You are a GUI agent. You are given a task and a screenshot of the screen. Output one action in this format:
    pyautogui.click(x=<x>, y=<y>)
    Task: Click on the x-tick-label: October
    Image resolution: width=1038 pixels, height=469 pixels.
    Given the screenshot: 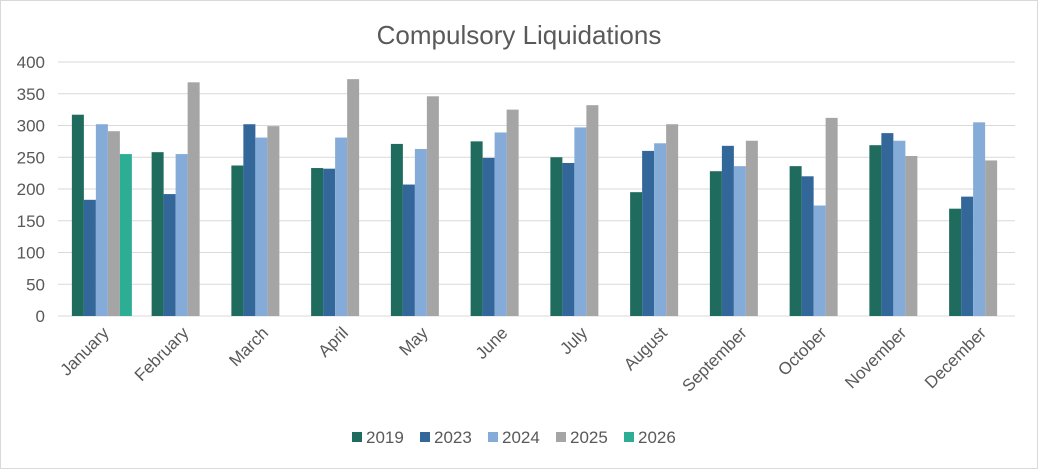 What is the action you would take?
    pyautogui.click(x=802, y=351)
    